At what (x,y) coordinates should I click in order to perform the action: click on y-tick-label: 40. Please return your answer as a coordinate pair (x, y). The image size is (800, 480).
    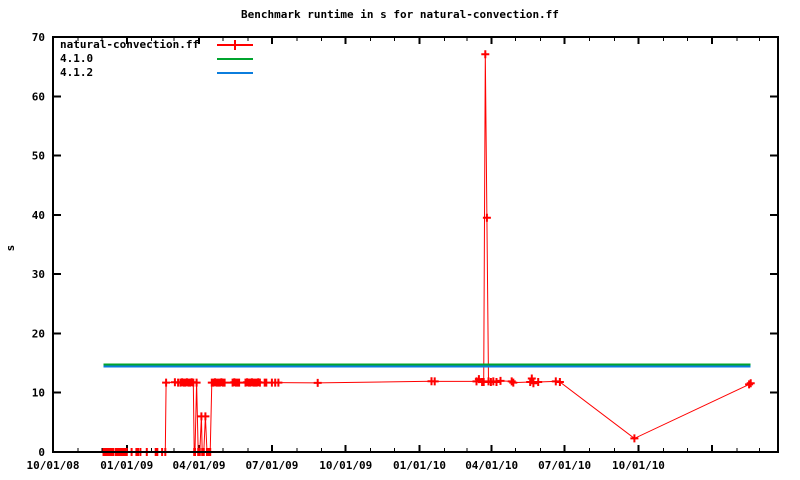
    Looking at the image, I should click on (38, 215).